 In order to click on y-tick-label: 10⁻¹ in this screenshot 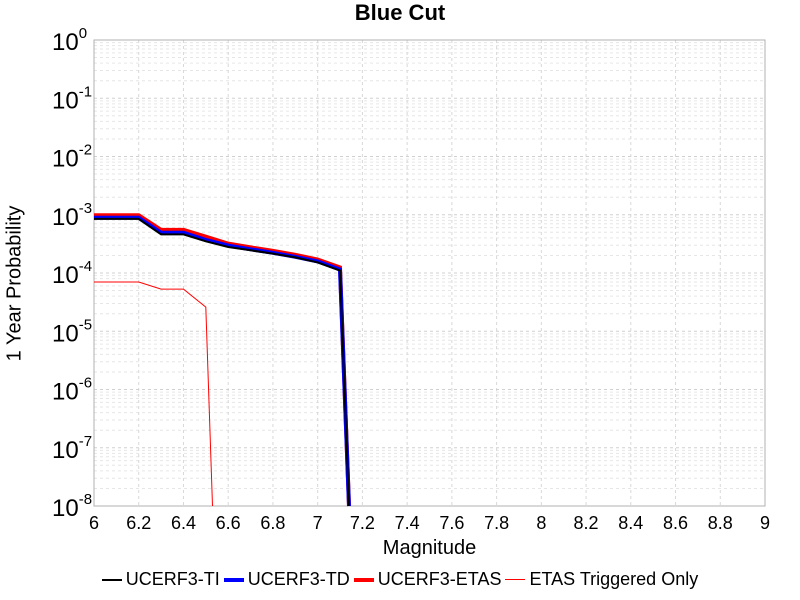, I will do `click(72, 98)`.